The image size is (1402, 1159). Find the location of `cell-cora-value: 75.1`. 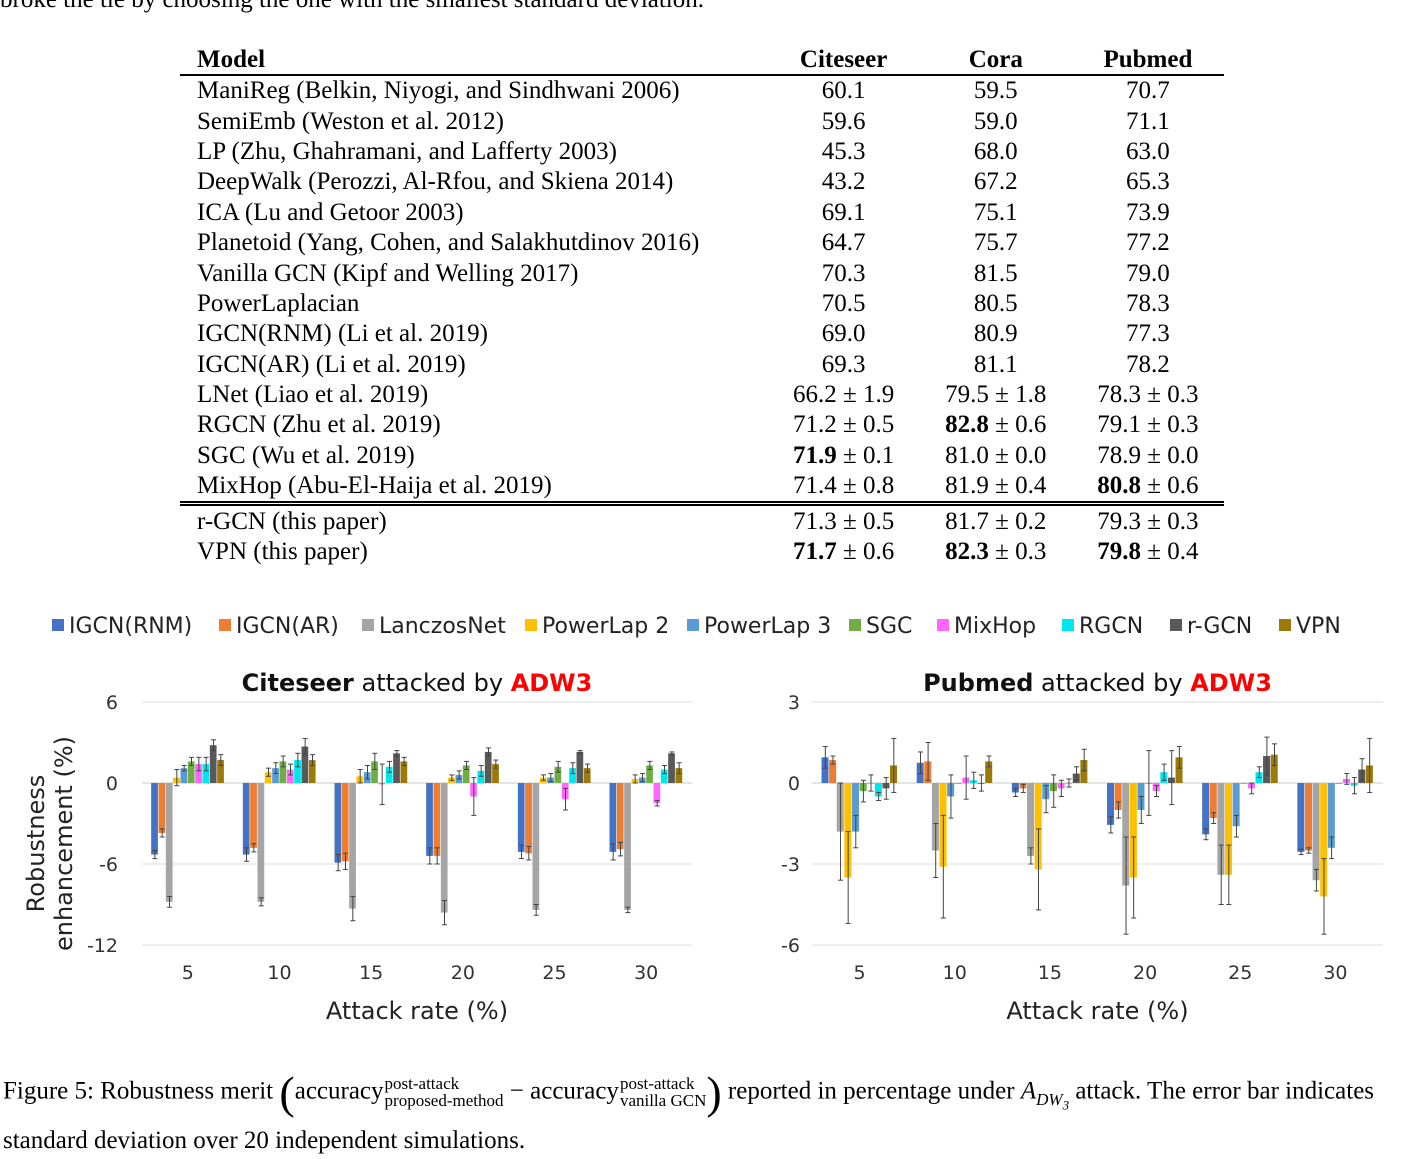

cell-cora-value: 75.1 is located at coordinates (995, 212).